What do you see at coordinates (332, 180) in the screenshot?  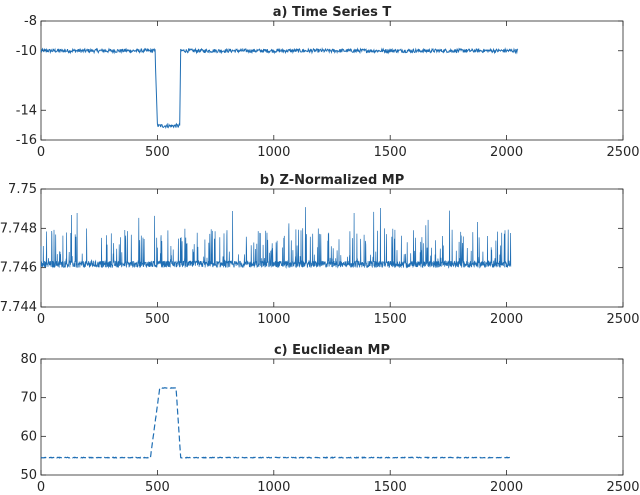 I see `panel-title: b) Z-Normalized MP` at bounding box center [332, 180].